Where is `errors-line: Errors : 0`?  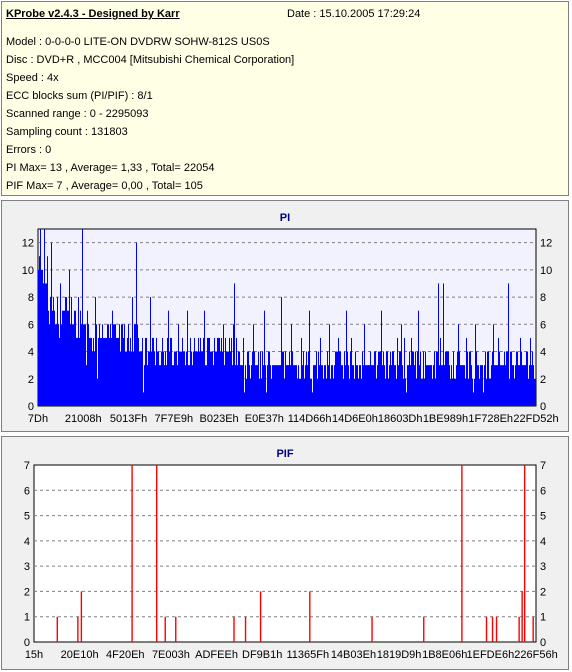
errors-line: Errors : 0 is located at coordinates (29, 150).